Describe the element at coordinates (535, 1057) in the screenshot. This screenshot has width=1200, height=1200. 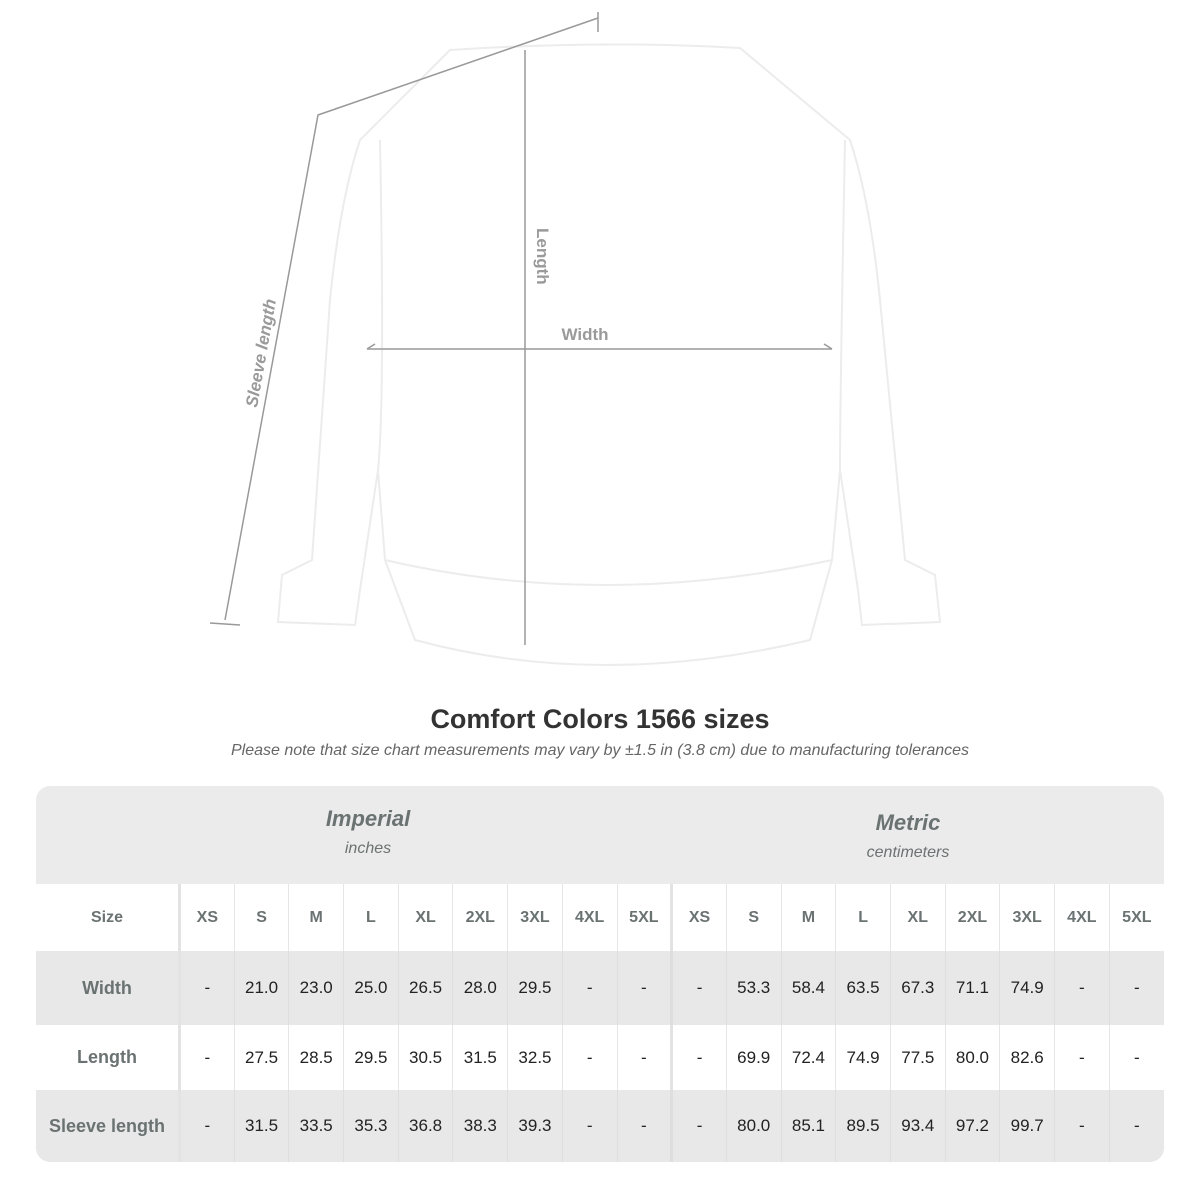
I see `imperial-value-cell: 32.5` at that location.